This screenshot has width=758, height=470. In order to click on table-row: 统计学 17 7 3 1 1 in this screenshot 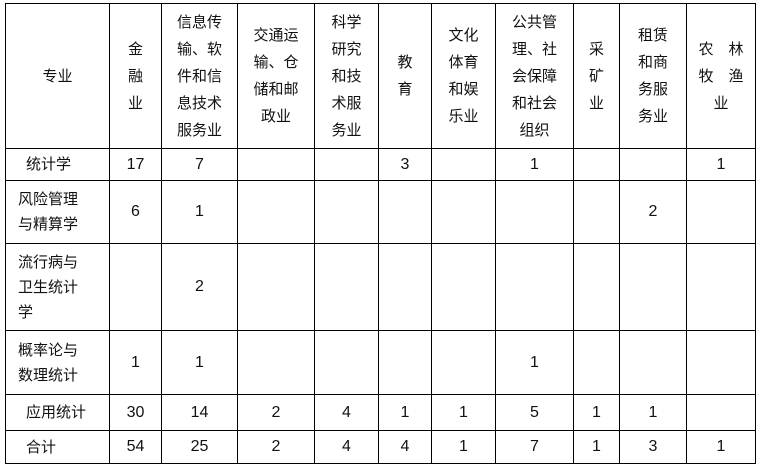, I will do `click(380, 164)`.